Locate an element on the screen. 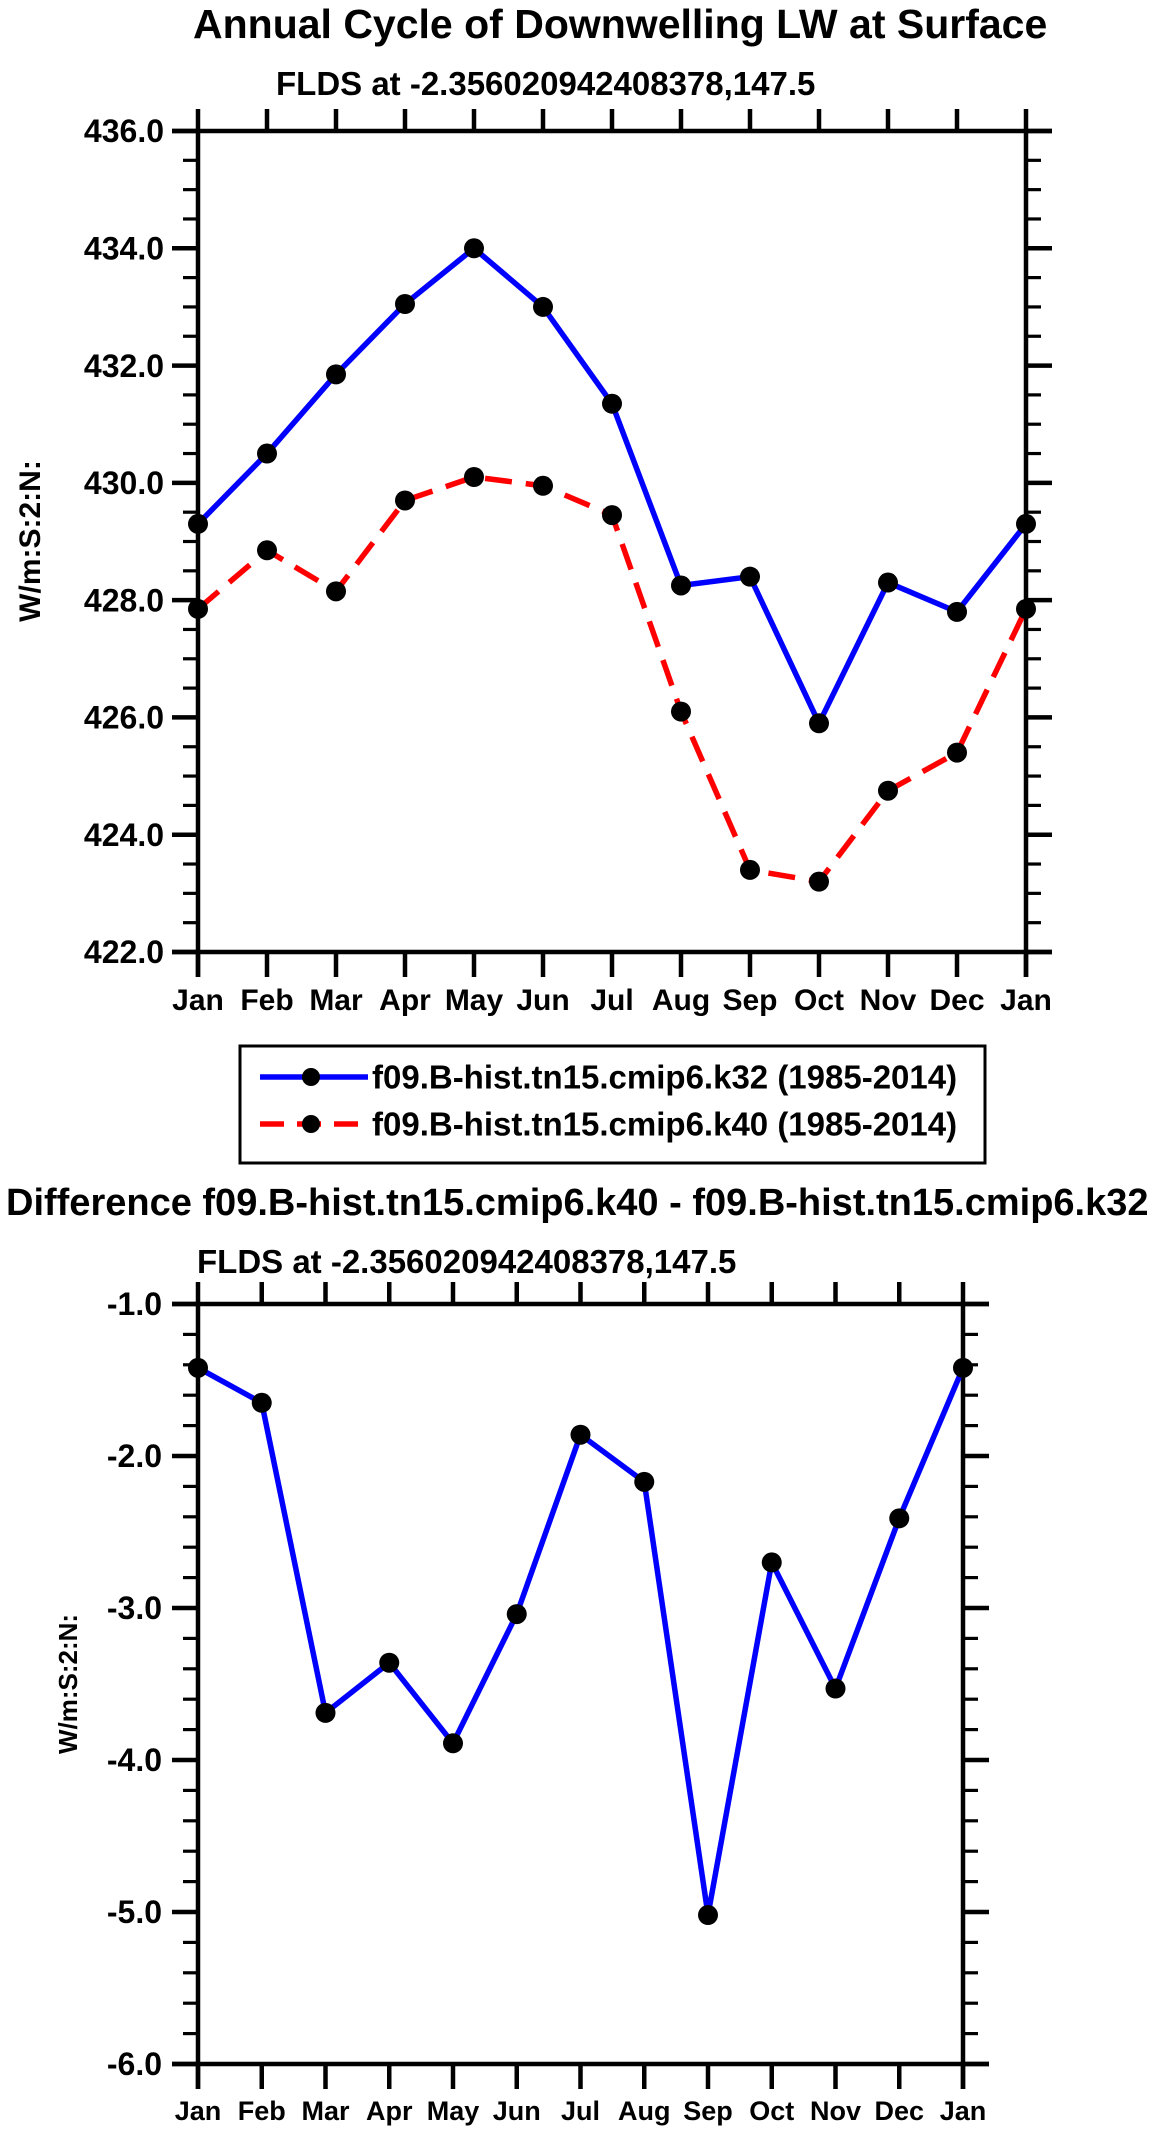 This screenshot has height=2137, width=1161. series-line-k40 is located at coordinates (612, 679).